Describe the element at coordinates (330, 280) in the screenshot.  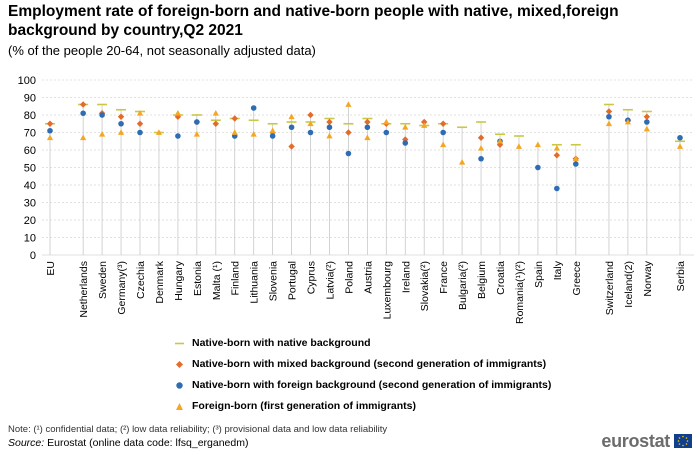
I see `x-tick-label: Latvia(²)` at that location.